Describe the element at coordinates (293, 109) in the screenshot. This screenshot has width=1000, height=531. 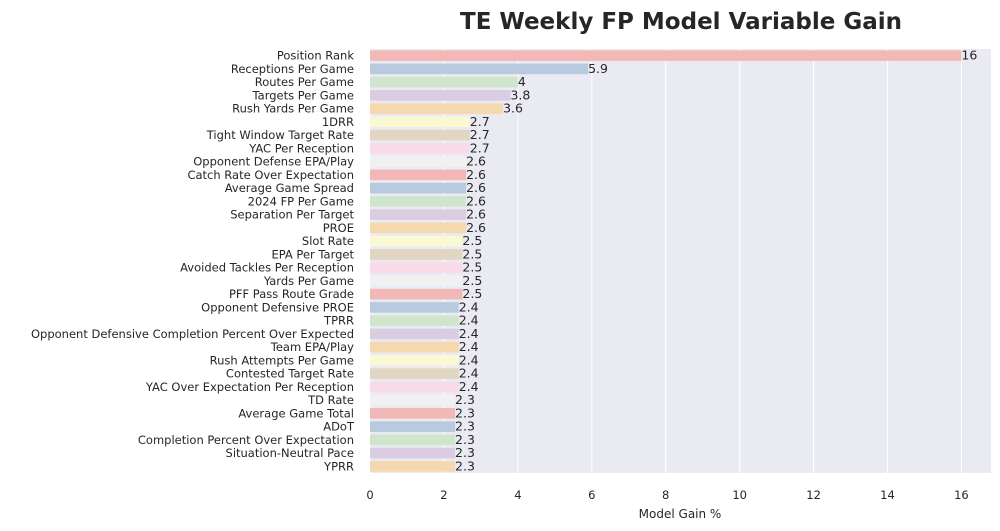
I see `y-tick-label: Rush Yards Per Game` at that location.